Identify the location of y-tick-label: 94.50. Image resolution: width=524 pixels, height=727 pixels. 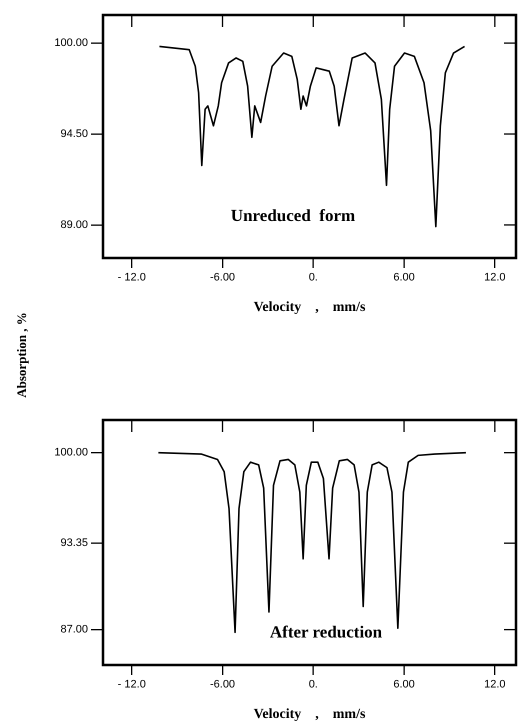
(74, 134).